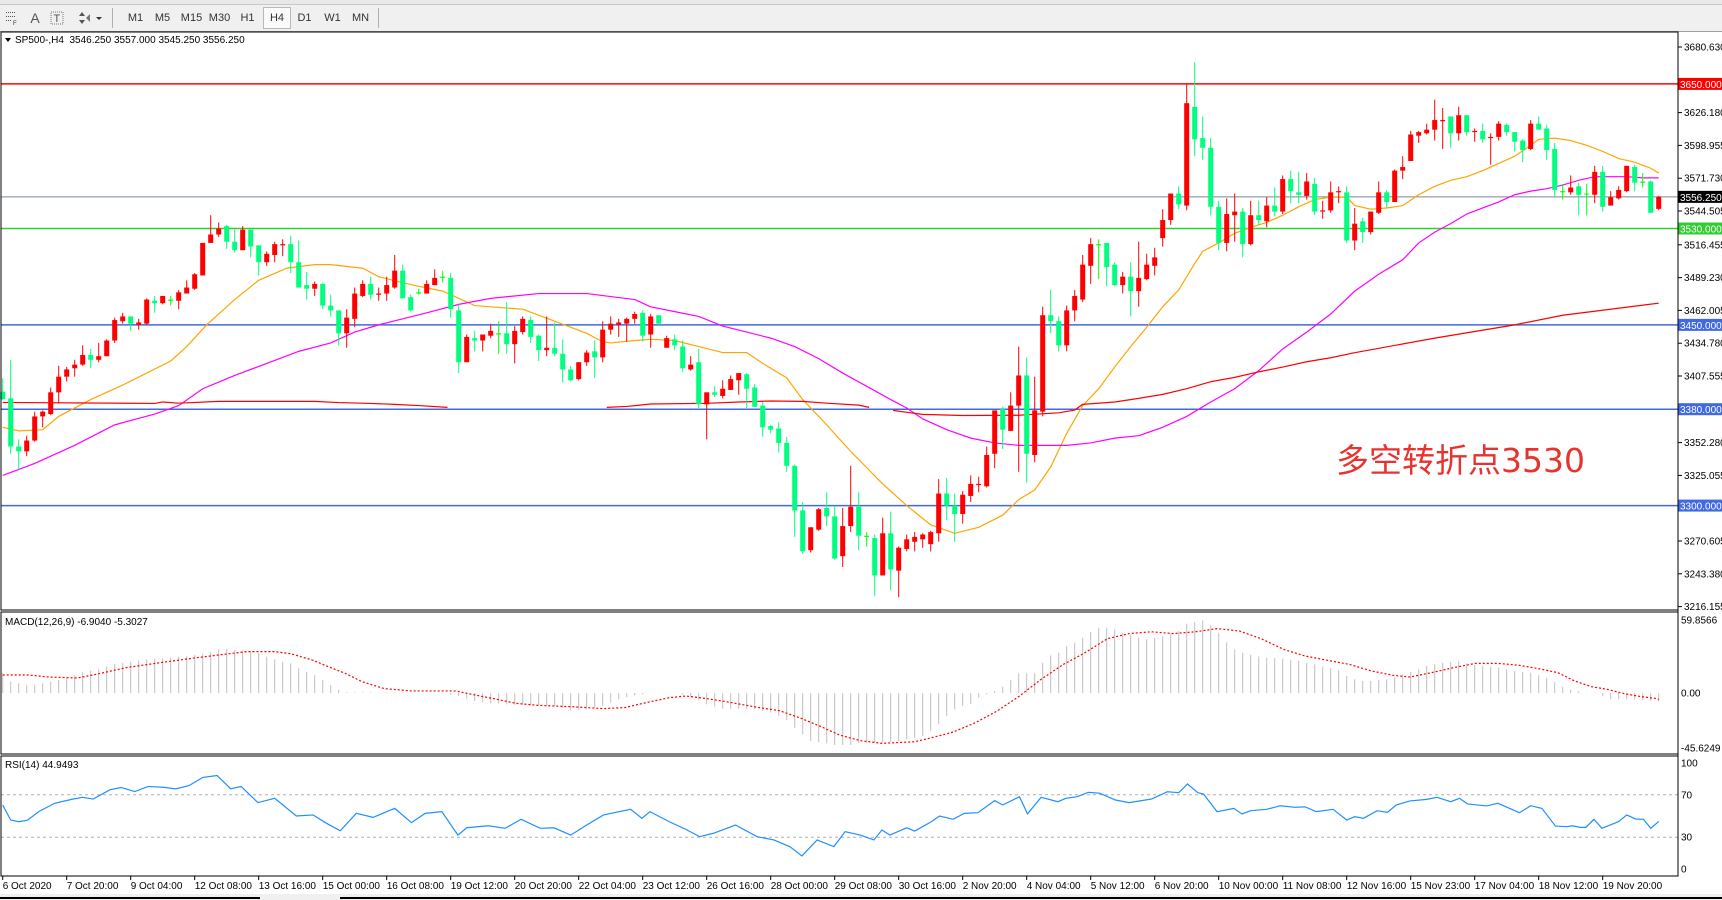  What do you see at coordinates (135, 18) in the screenshot?
I see `timeframe-m1: M1` at bounding box center [135, 18].